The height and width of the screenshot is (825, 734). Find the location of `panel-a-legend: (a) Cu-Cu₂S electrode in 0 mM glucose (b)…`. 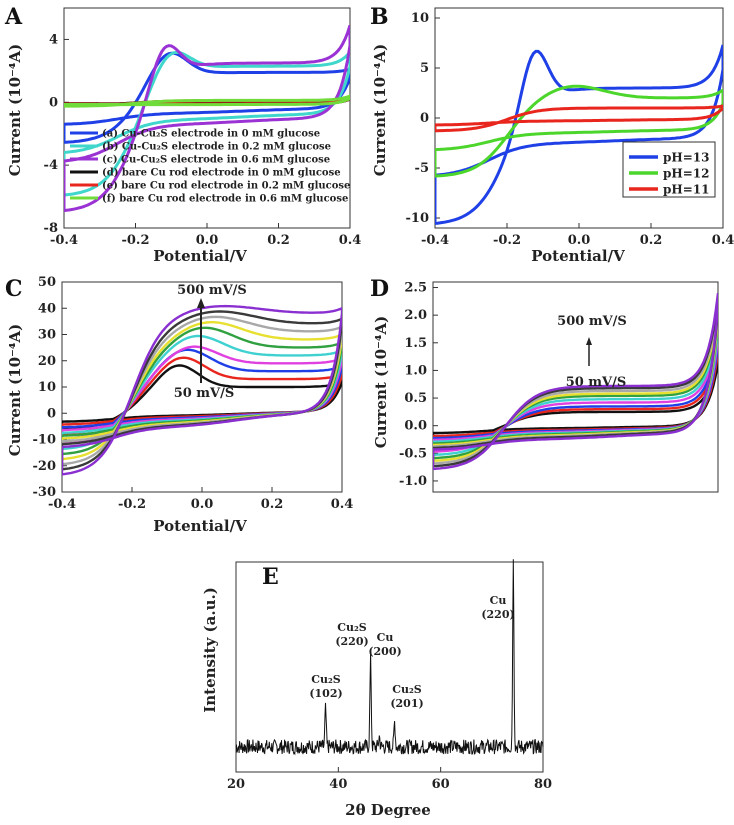

panel-a-legend: (a) Cu-Cu₂S electrode in 0 mM glucose (b)… is located at coordinates (210, 167).